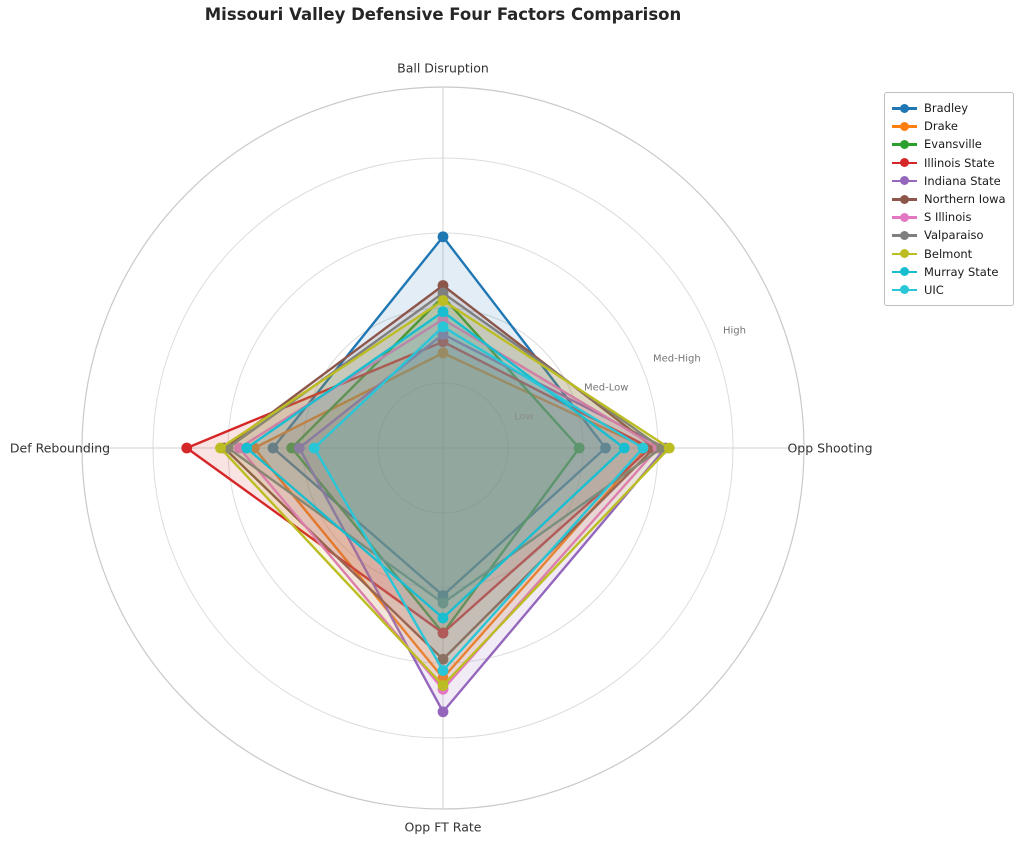 Image resolution: width=1024 pixels, height=844 pixels. Describe the element at coordinates (961, 271) in the screenshot. I see `legend-label: Murray State` at that location.